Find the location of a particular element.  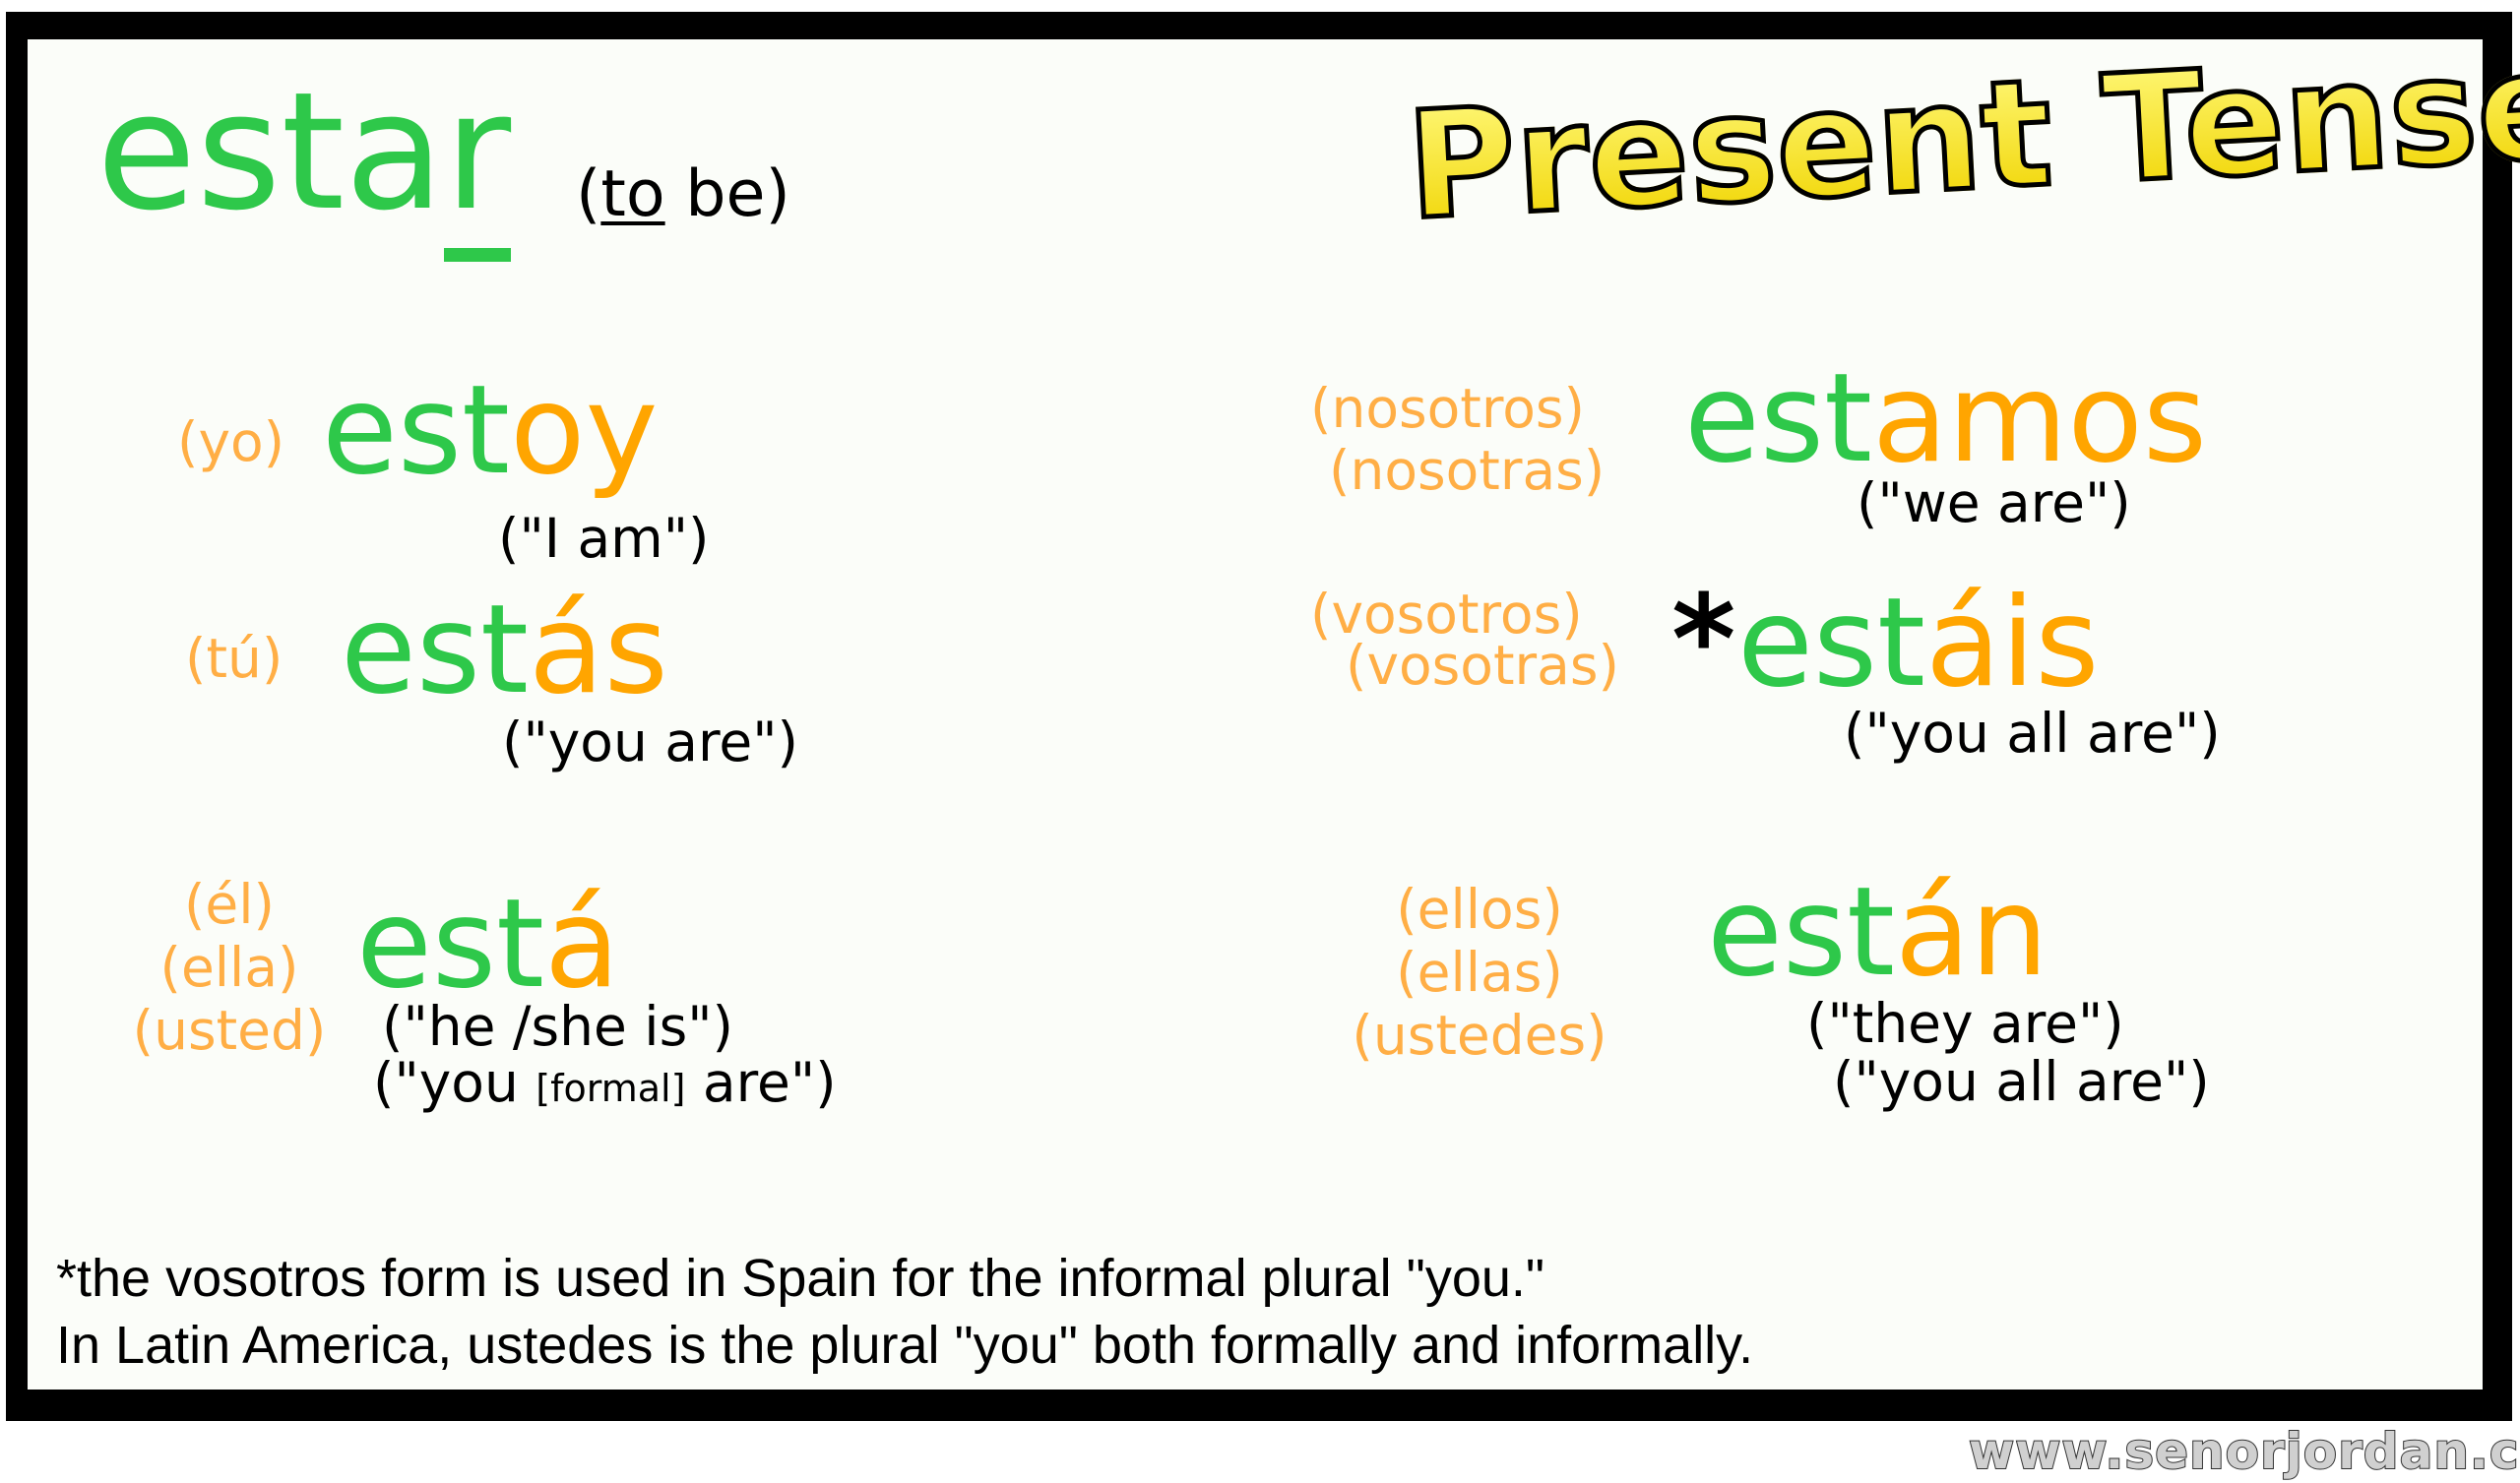

verb-esta: está is located at coordinates (488, 944).